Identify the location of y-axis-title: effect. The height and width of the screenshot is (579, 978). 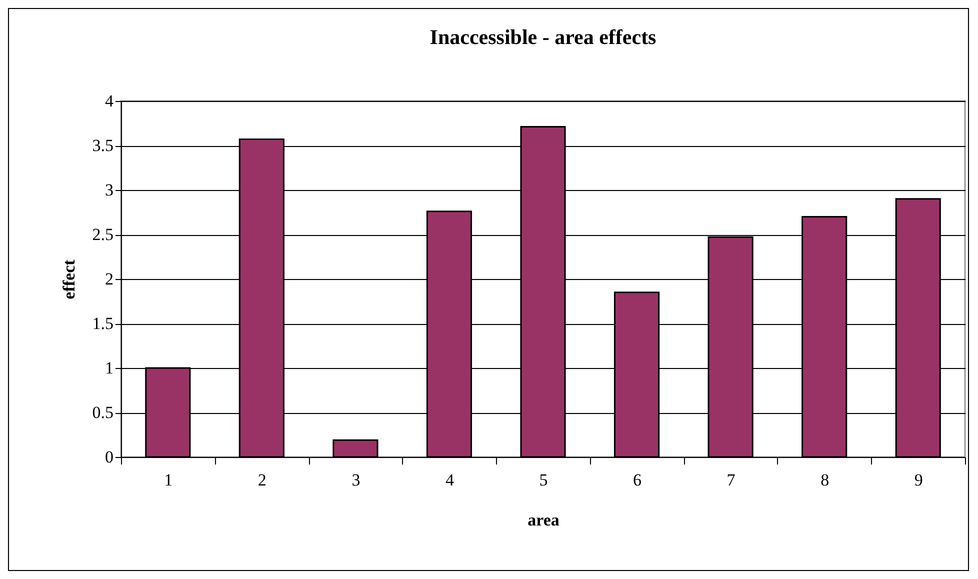
(68, 279).